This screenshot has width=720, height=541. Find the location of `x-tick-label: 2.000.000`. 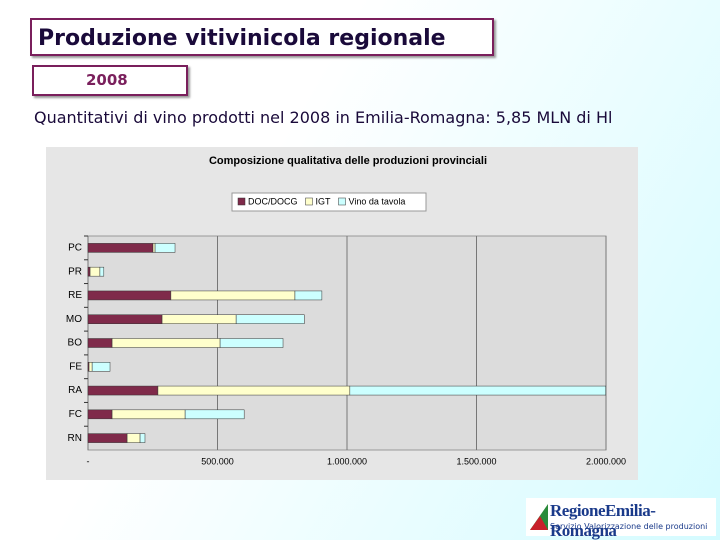

x-tick-label: 2.000.000 is located at coordinates (606, 461).